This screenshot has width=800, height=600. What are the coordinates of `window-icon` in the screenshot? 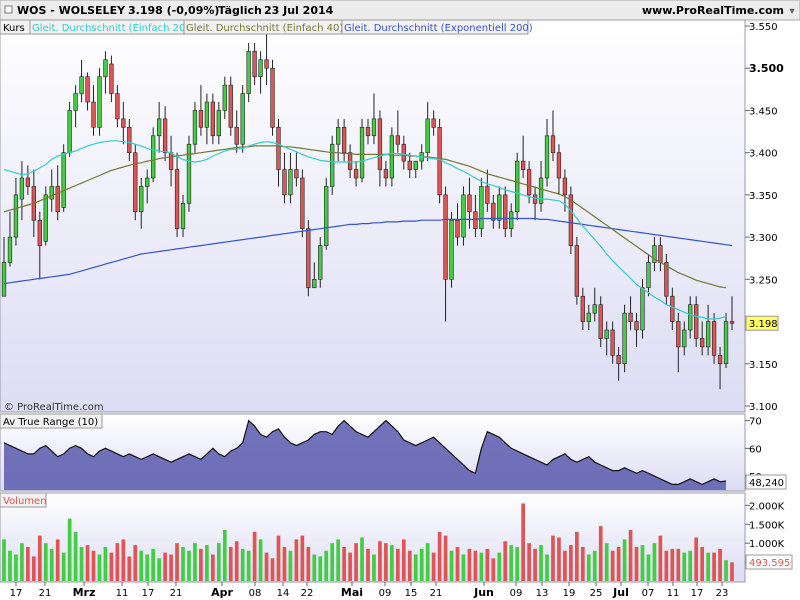 It's located at (8, 9).